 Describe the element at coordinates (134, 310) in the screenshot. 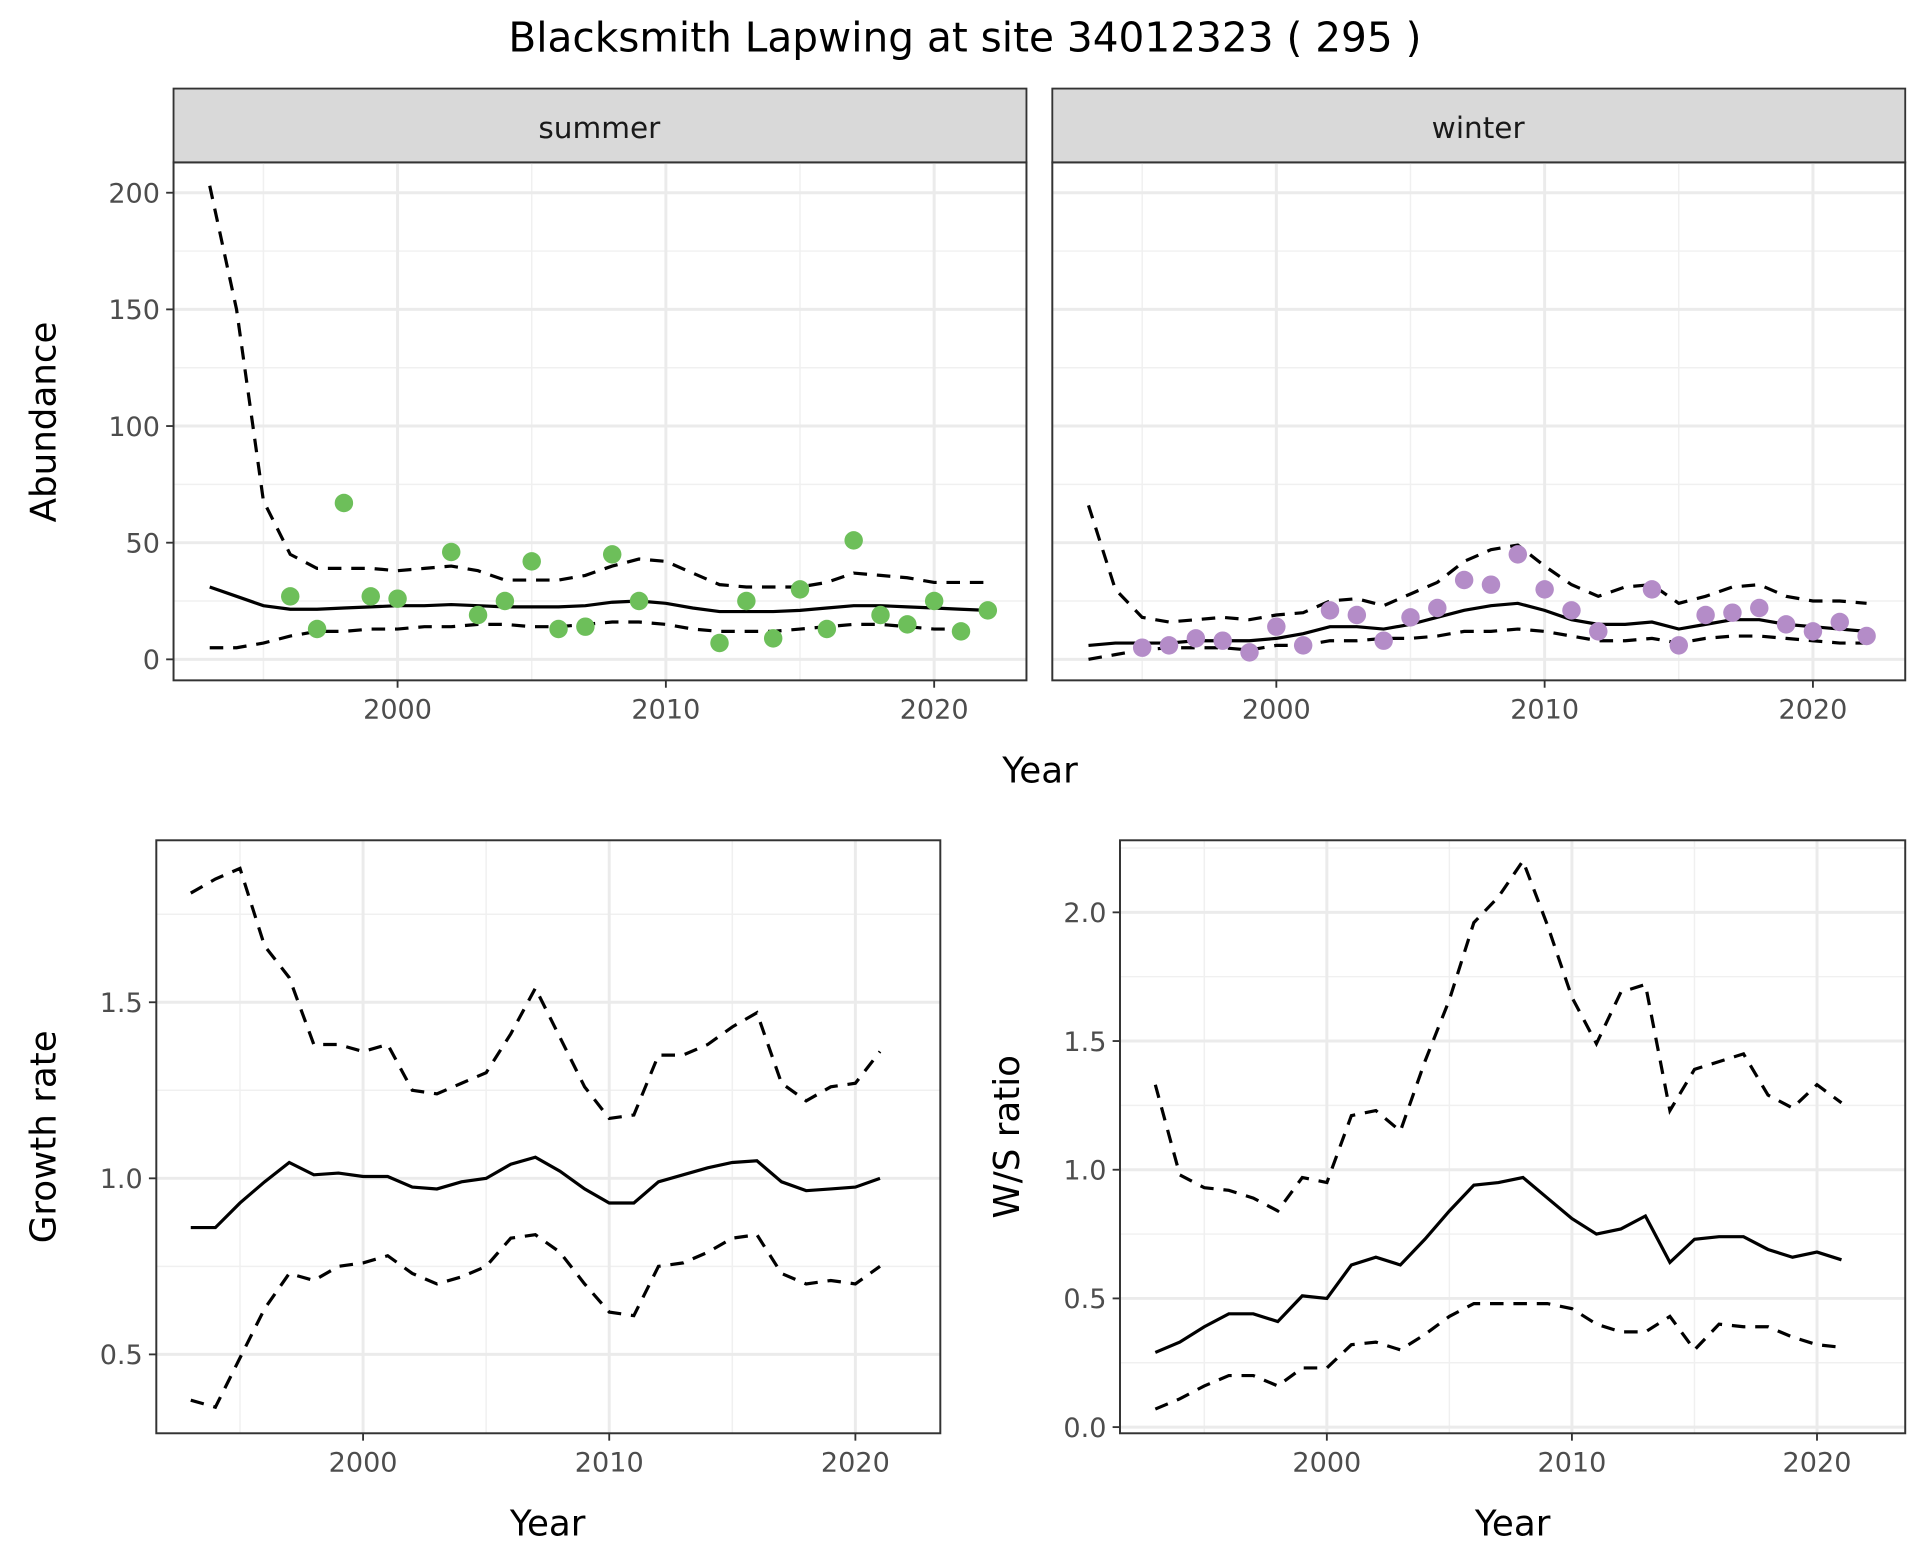

I see `y-tick-label: 150` at that location.